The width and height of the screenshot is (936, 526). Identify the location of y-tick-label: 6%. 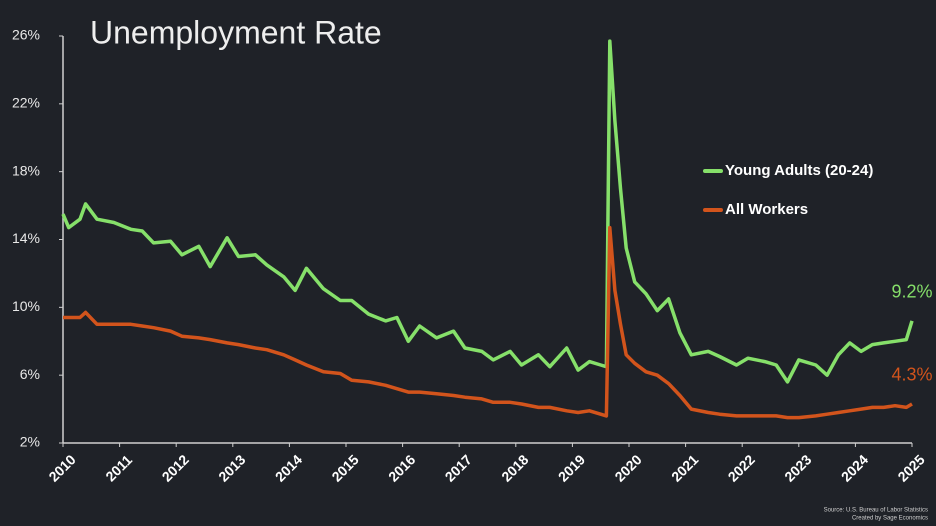
(30, 374).